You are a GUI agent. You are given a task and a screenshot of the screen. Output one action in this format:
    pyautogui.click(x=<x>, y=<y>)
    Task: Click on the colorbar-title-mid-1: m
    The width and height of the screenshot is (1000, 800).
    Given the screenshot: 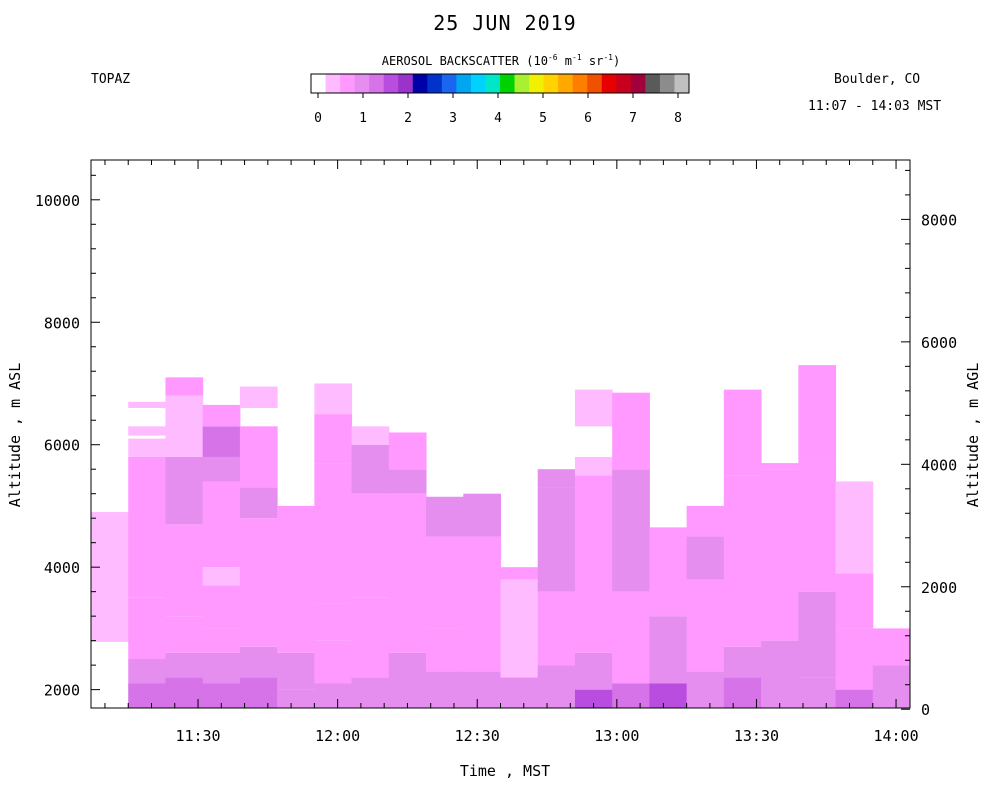 What is the action you would take?
    pyautogui.click(x=565, y=61)
    